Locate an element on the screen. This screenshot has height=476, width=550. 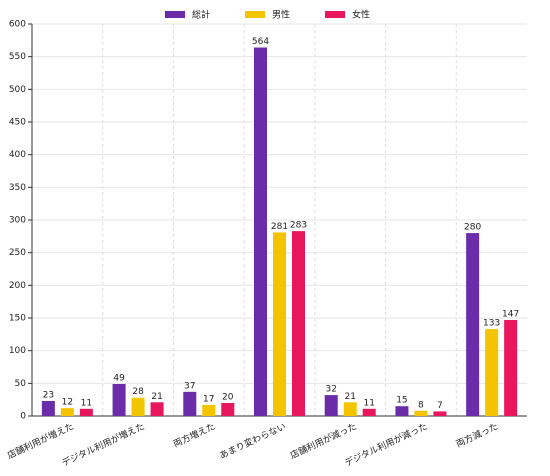
x-tick-label: あまり変わらない is located at coordinates (252, 440).